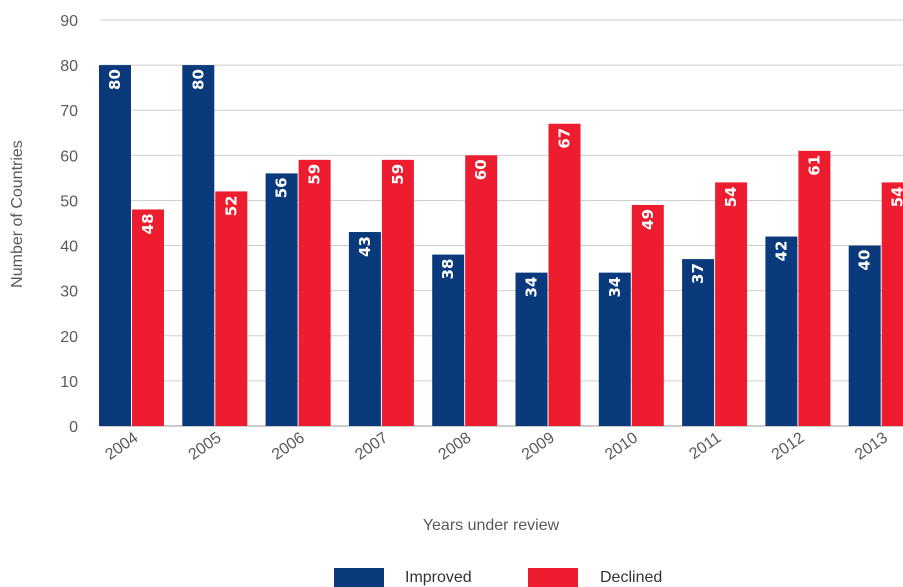 This screenshot has height=587, width=903. What do you see at coordinates (564, 274) in the screenshot?
I see `bar-declined-2009` at bounding box center [564, 274].